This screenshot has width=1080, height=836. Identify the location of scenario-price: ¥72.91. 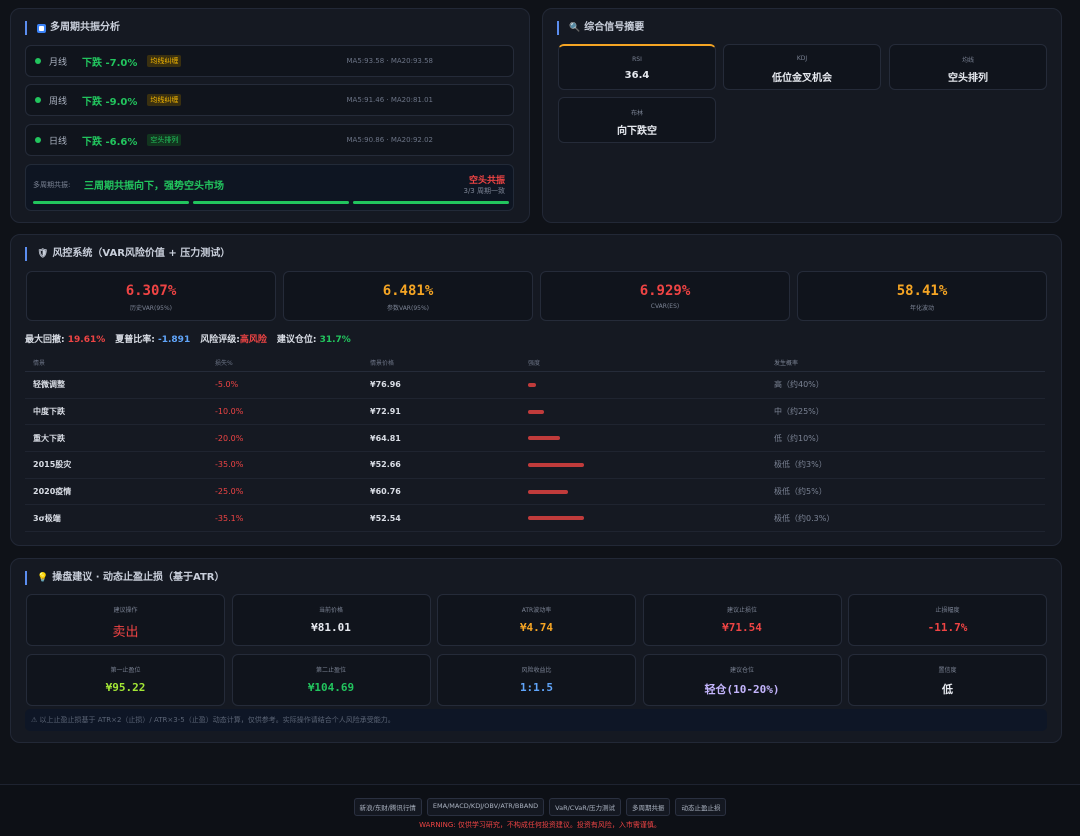
(385, 412).